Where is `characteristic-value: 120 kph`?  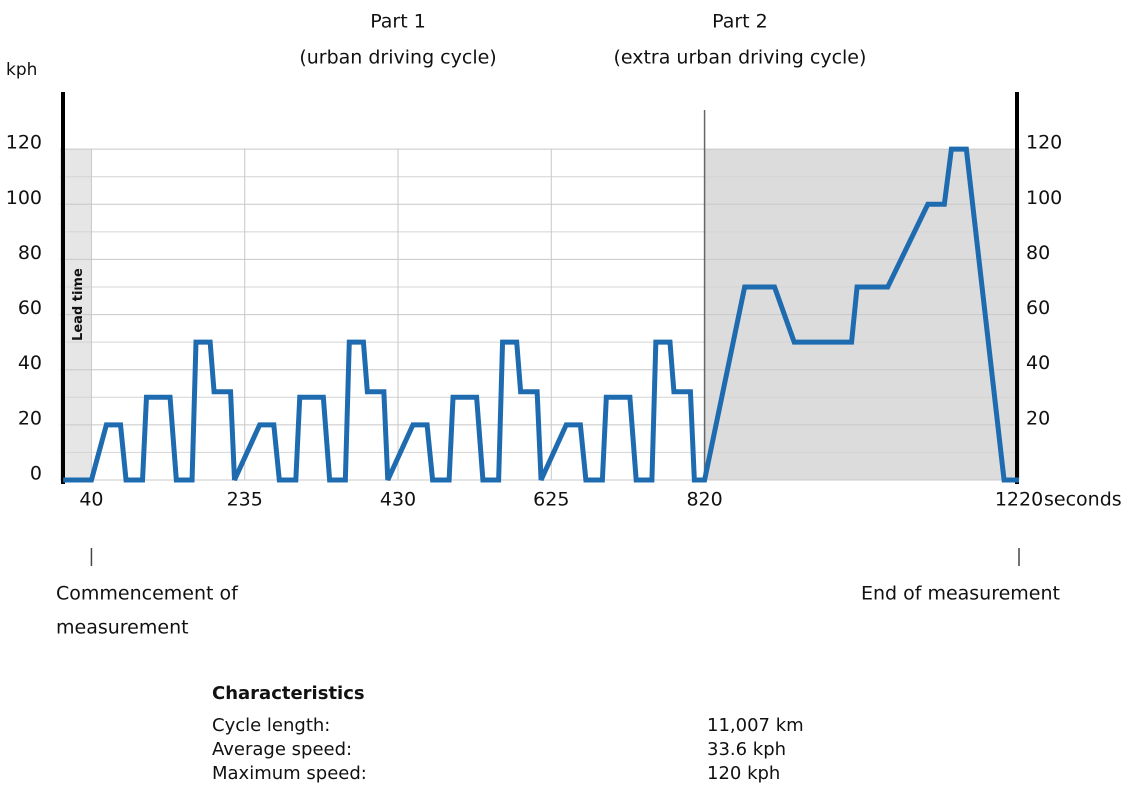
characteristic-value: 120 kph is located at coordinates (743, 773).